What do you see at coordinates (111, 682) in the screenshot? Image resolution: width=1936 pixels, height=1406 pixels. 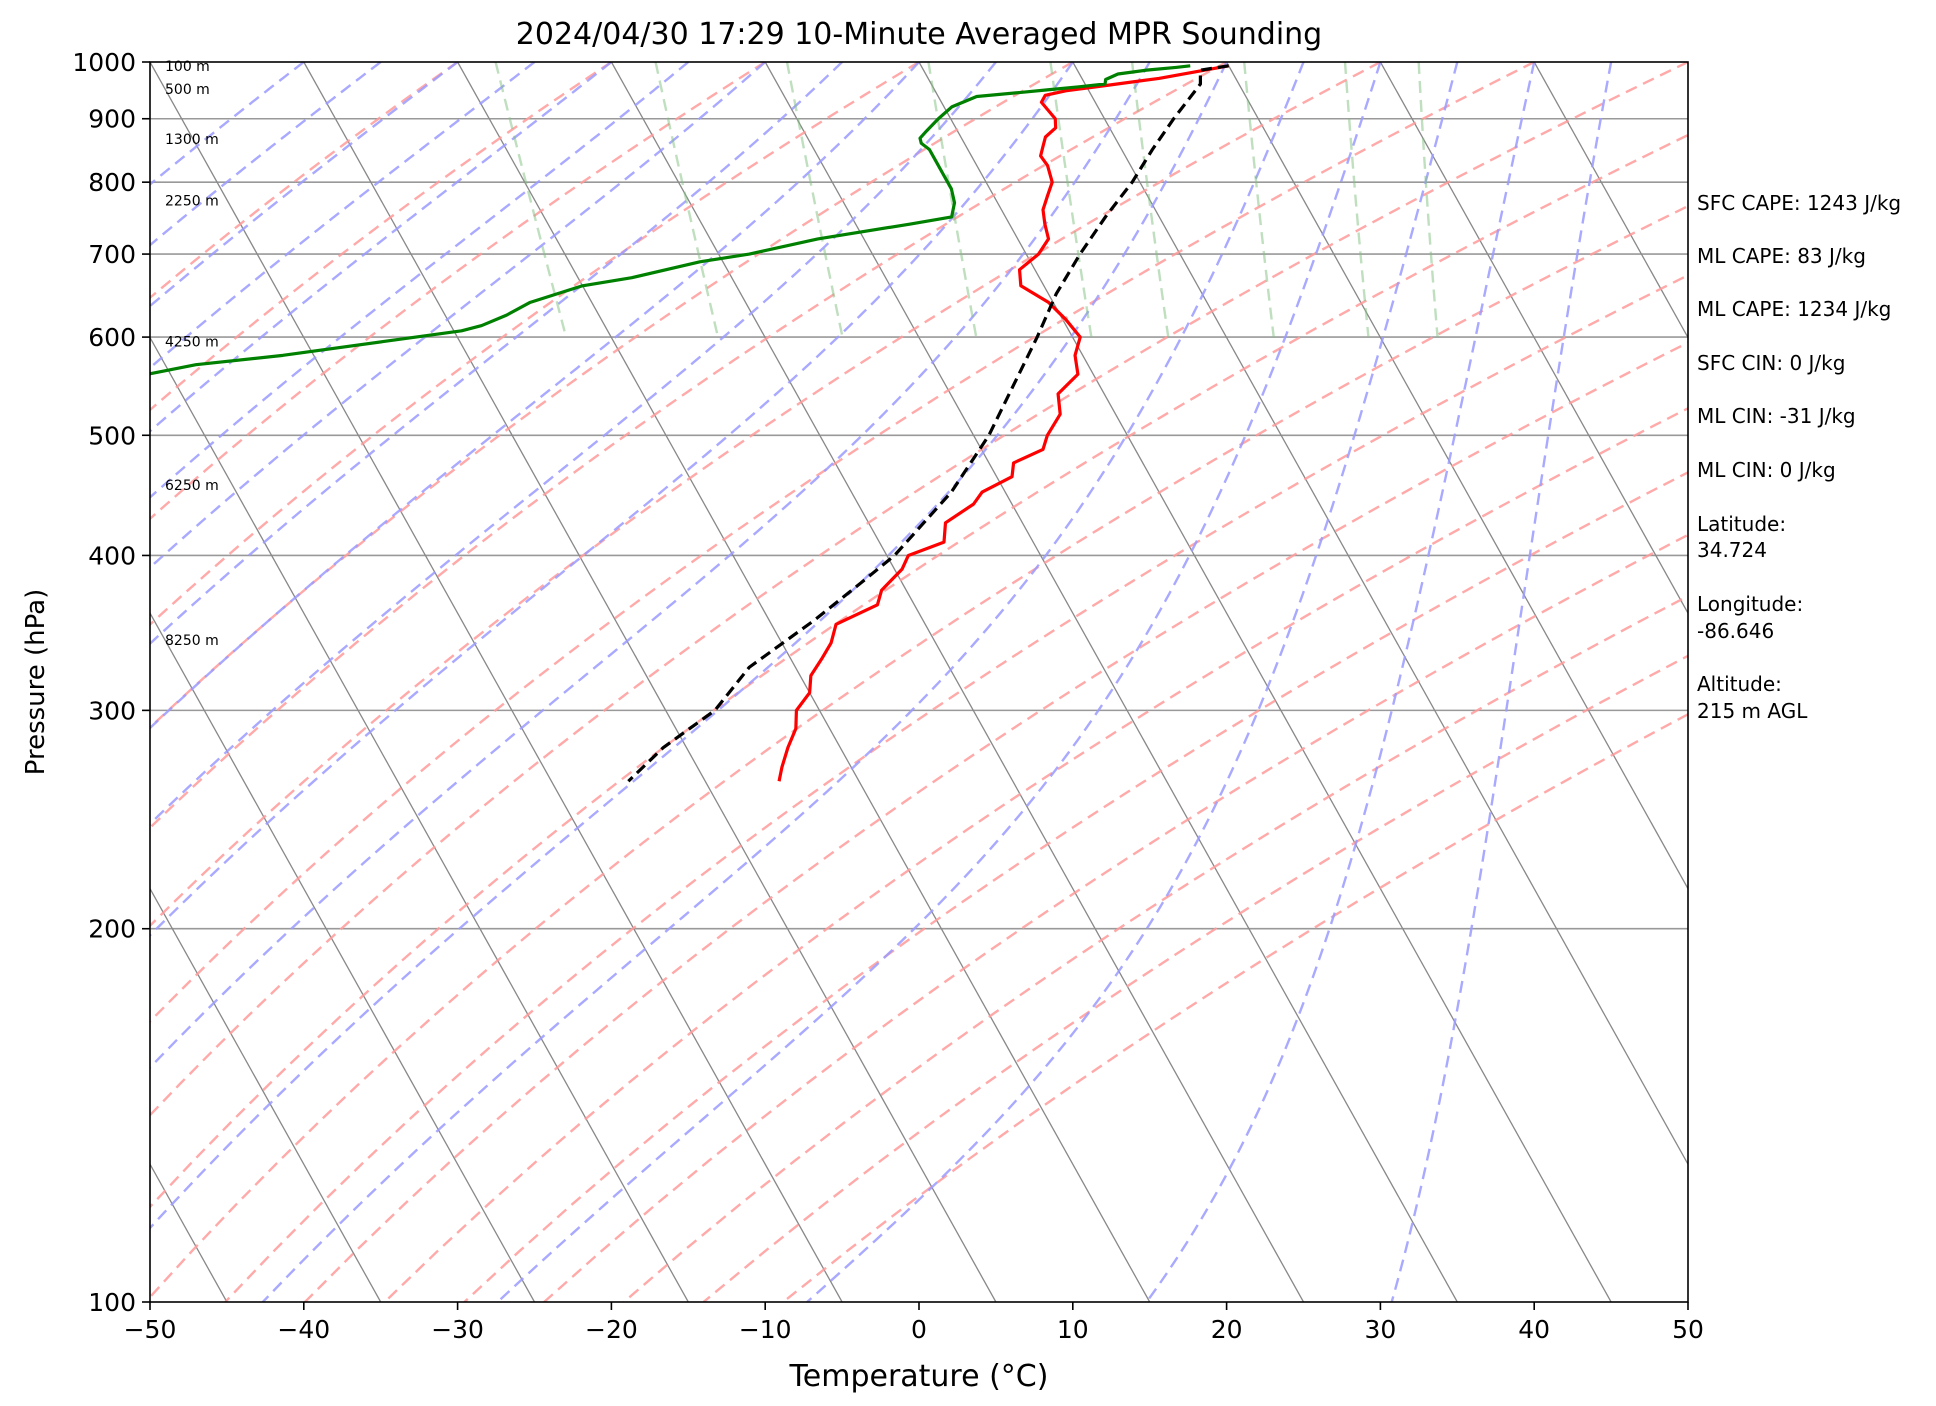 I see `y-axis: 1000 900 800 700 600 500 400 300 200 100` at bounding box center [111, 682].